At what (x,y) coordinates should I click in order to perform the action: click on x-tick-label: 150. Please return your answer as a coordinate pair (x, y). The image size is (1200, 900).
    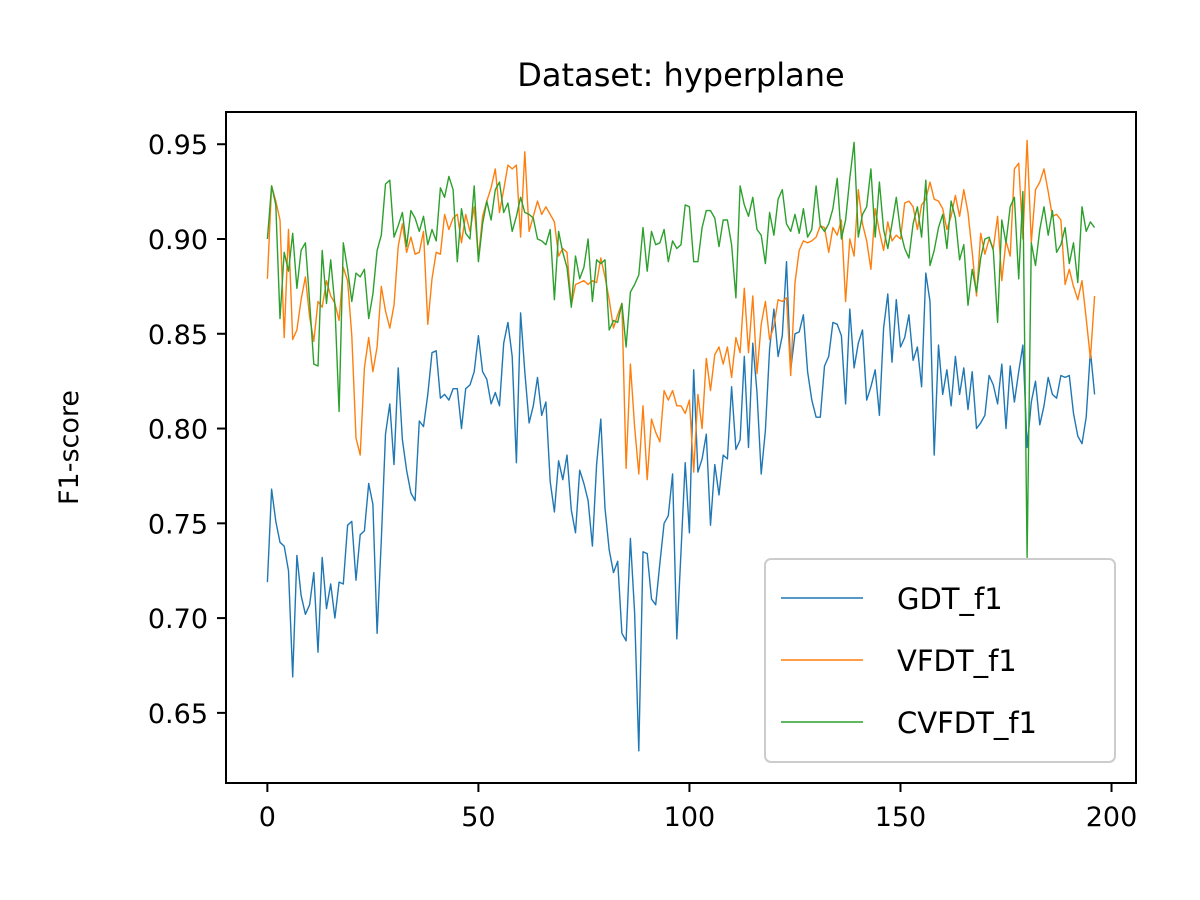
    Looking at the image, I should click on (901, 817).